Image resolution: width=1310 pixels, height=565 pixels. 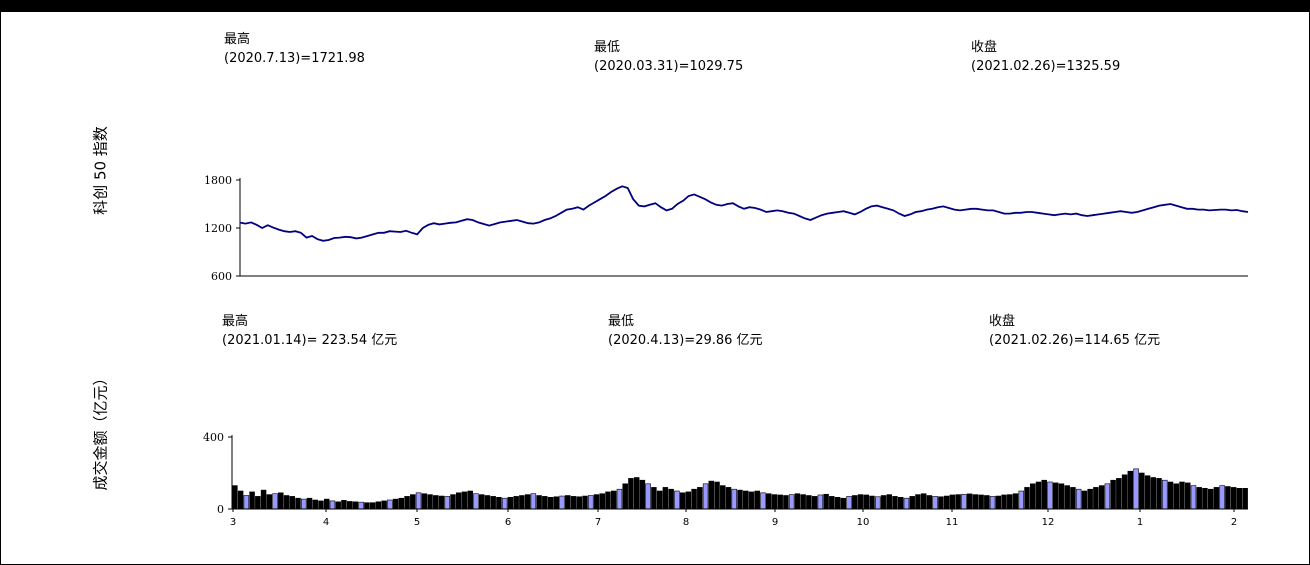 What do you see at coordinates (237, 39) in the screenshot?
I see `top-high-title: 最高` at bounding box center [237, 39].